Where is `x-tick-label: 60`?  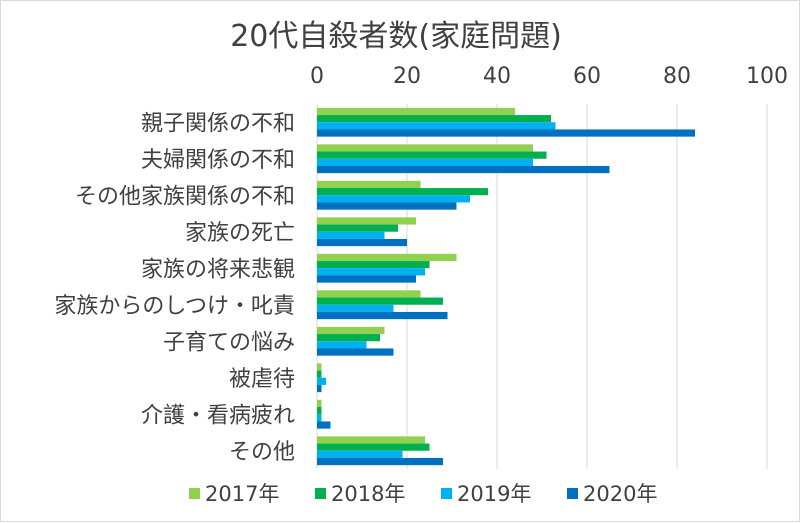 x-tick-label: 60 is located at coordinates (587, 76).